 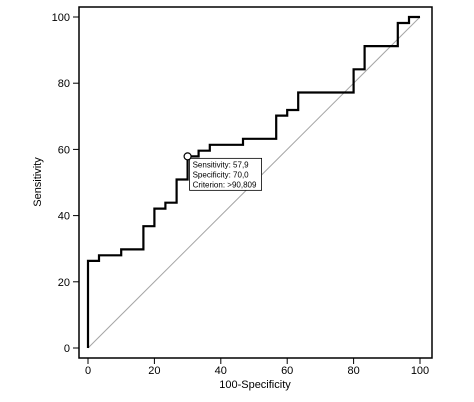 What do you see at coordinates (287, 371) in the screenshot?
I see `x-tick-label: 60` at bounding box center [287, 371].